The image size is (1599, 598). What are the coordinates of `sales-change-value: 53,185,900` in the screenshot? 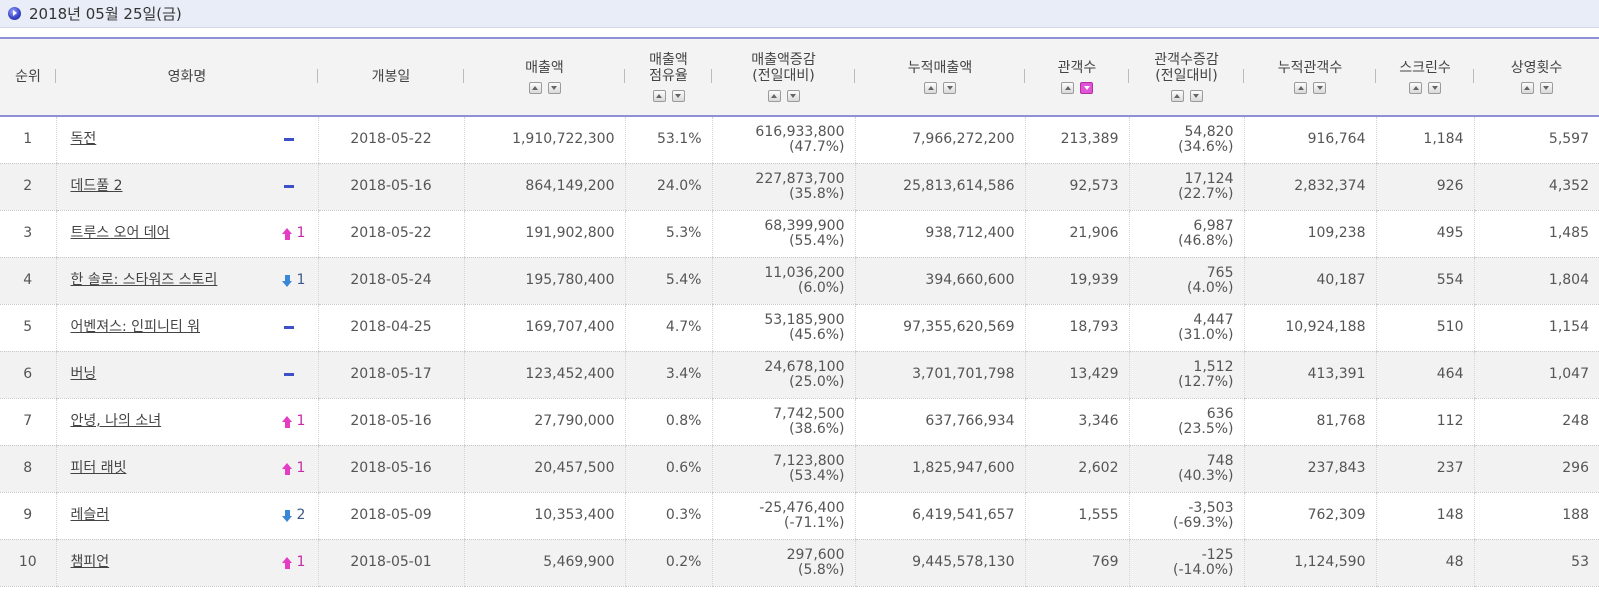 It's located at (804, 319).